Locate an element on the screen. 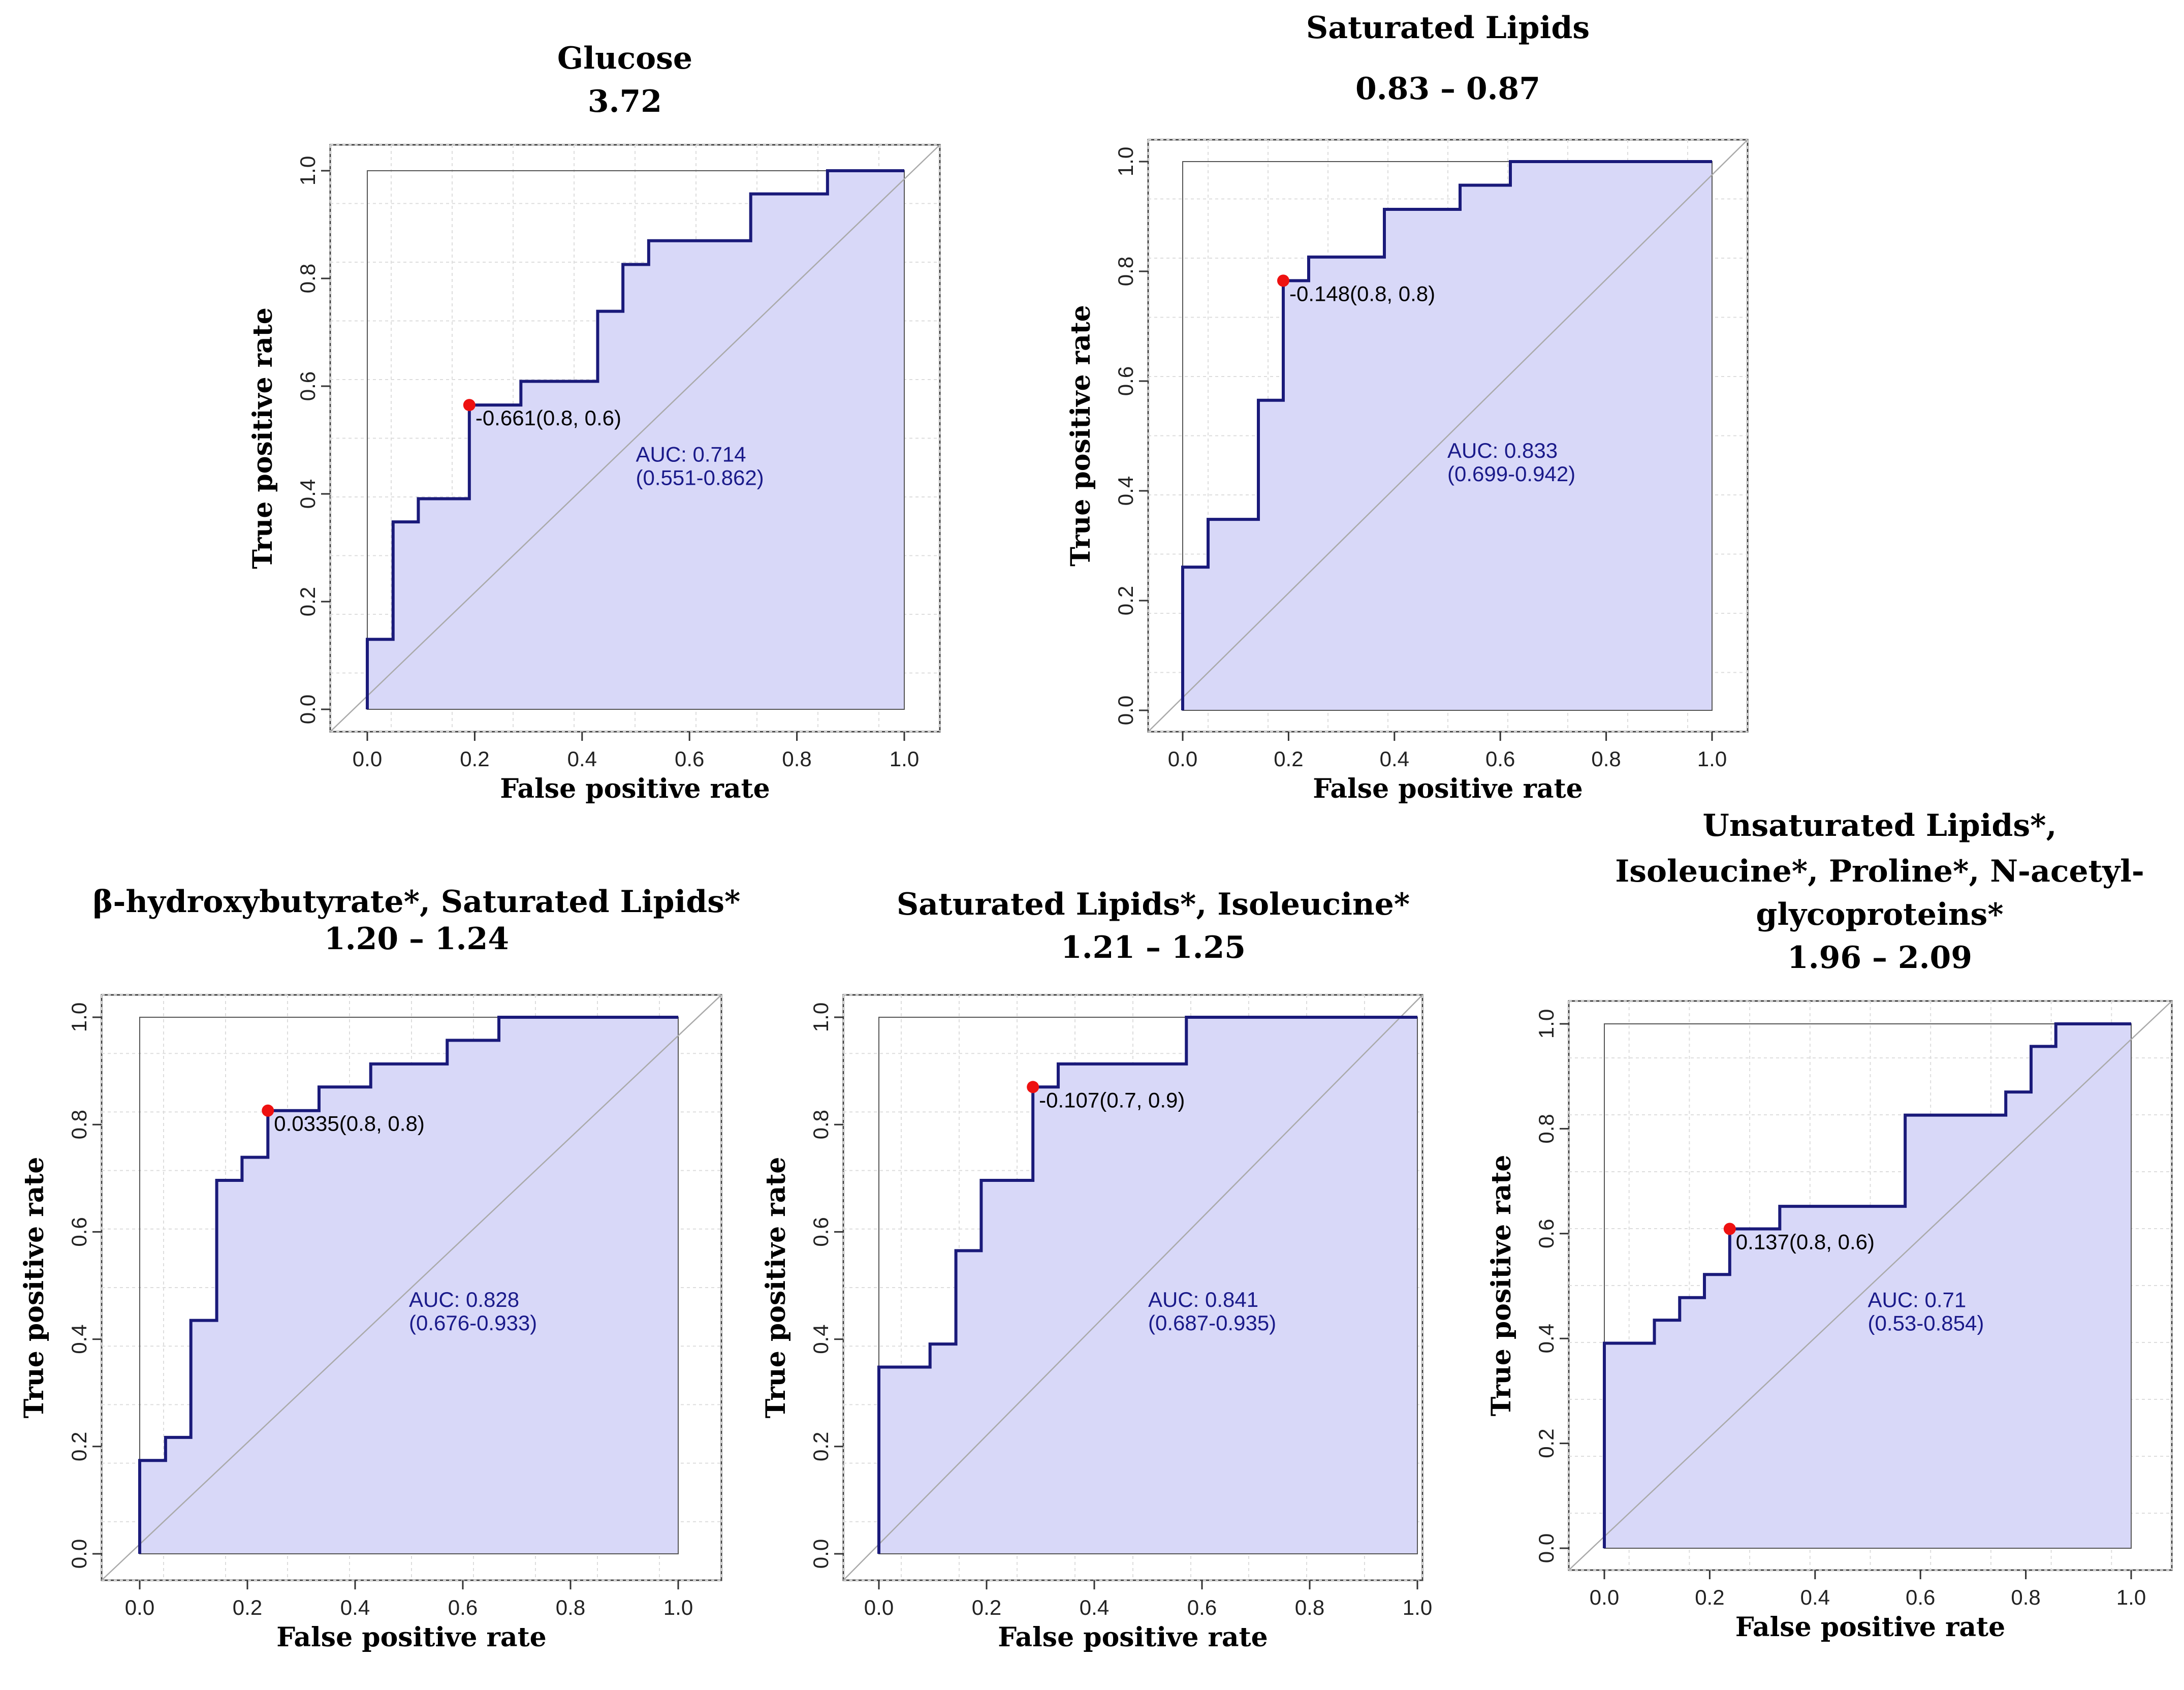 The width and height of the screenshot is (2184, 1690). auc-ci-label: (0.551-0.862) is located at coordinates (700, 477).